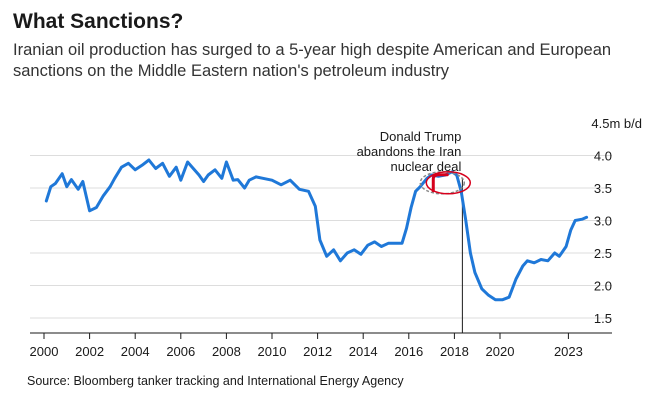 The width and height of the screenshot is (671, 408). I want to click on highlight-red-ellipse, so click(448, 183).